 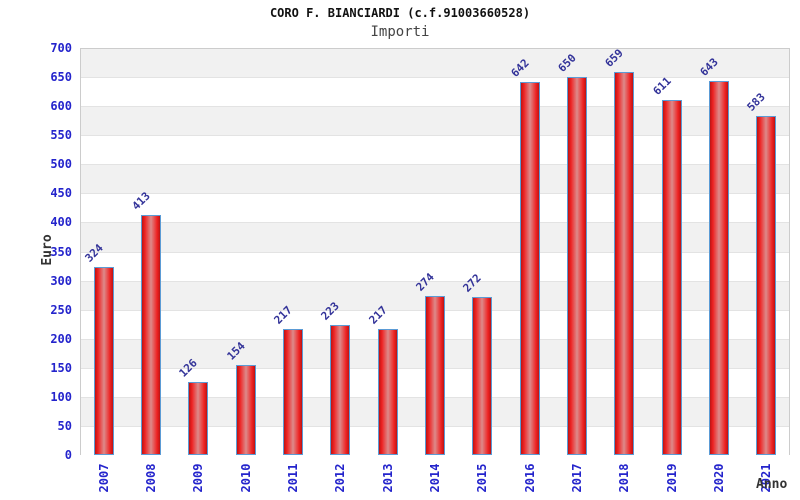 What do you see at coordinates (624, 478) in the screenshot?
I see `x-tick-label: 2018` at bounding box center [624, 478].